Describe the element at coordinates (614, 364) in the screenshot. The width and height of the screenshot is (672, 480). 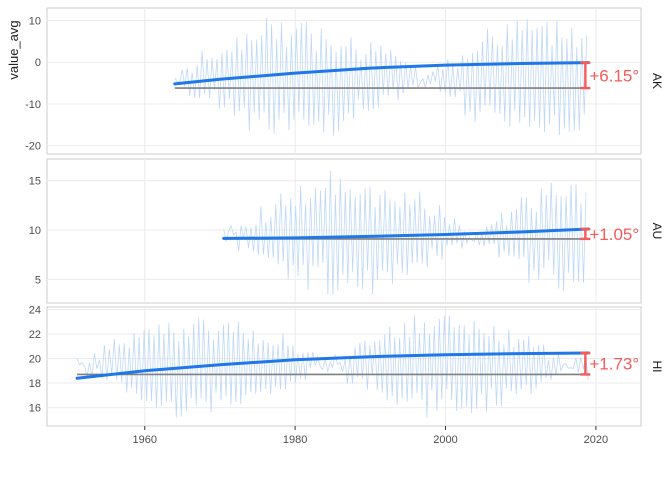
I see `annotation-label: +1.73°` at that location.